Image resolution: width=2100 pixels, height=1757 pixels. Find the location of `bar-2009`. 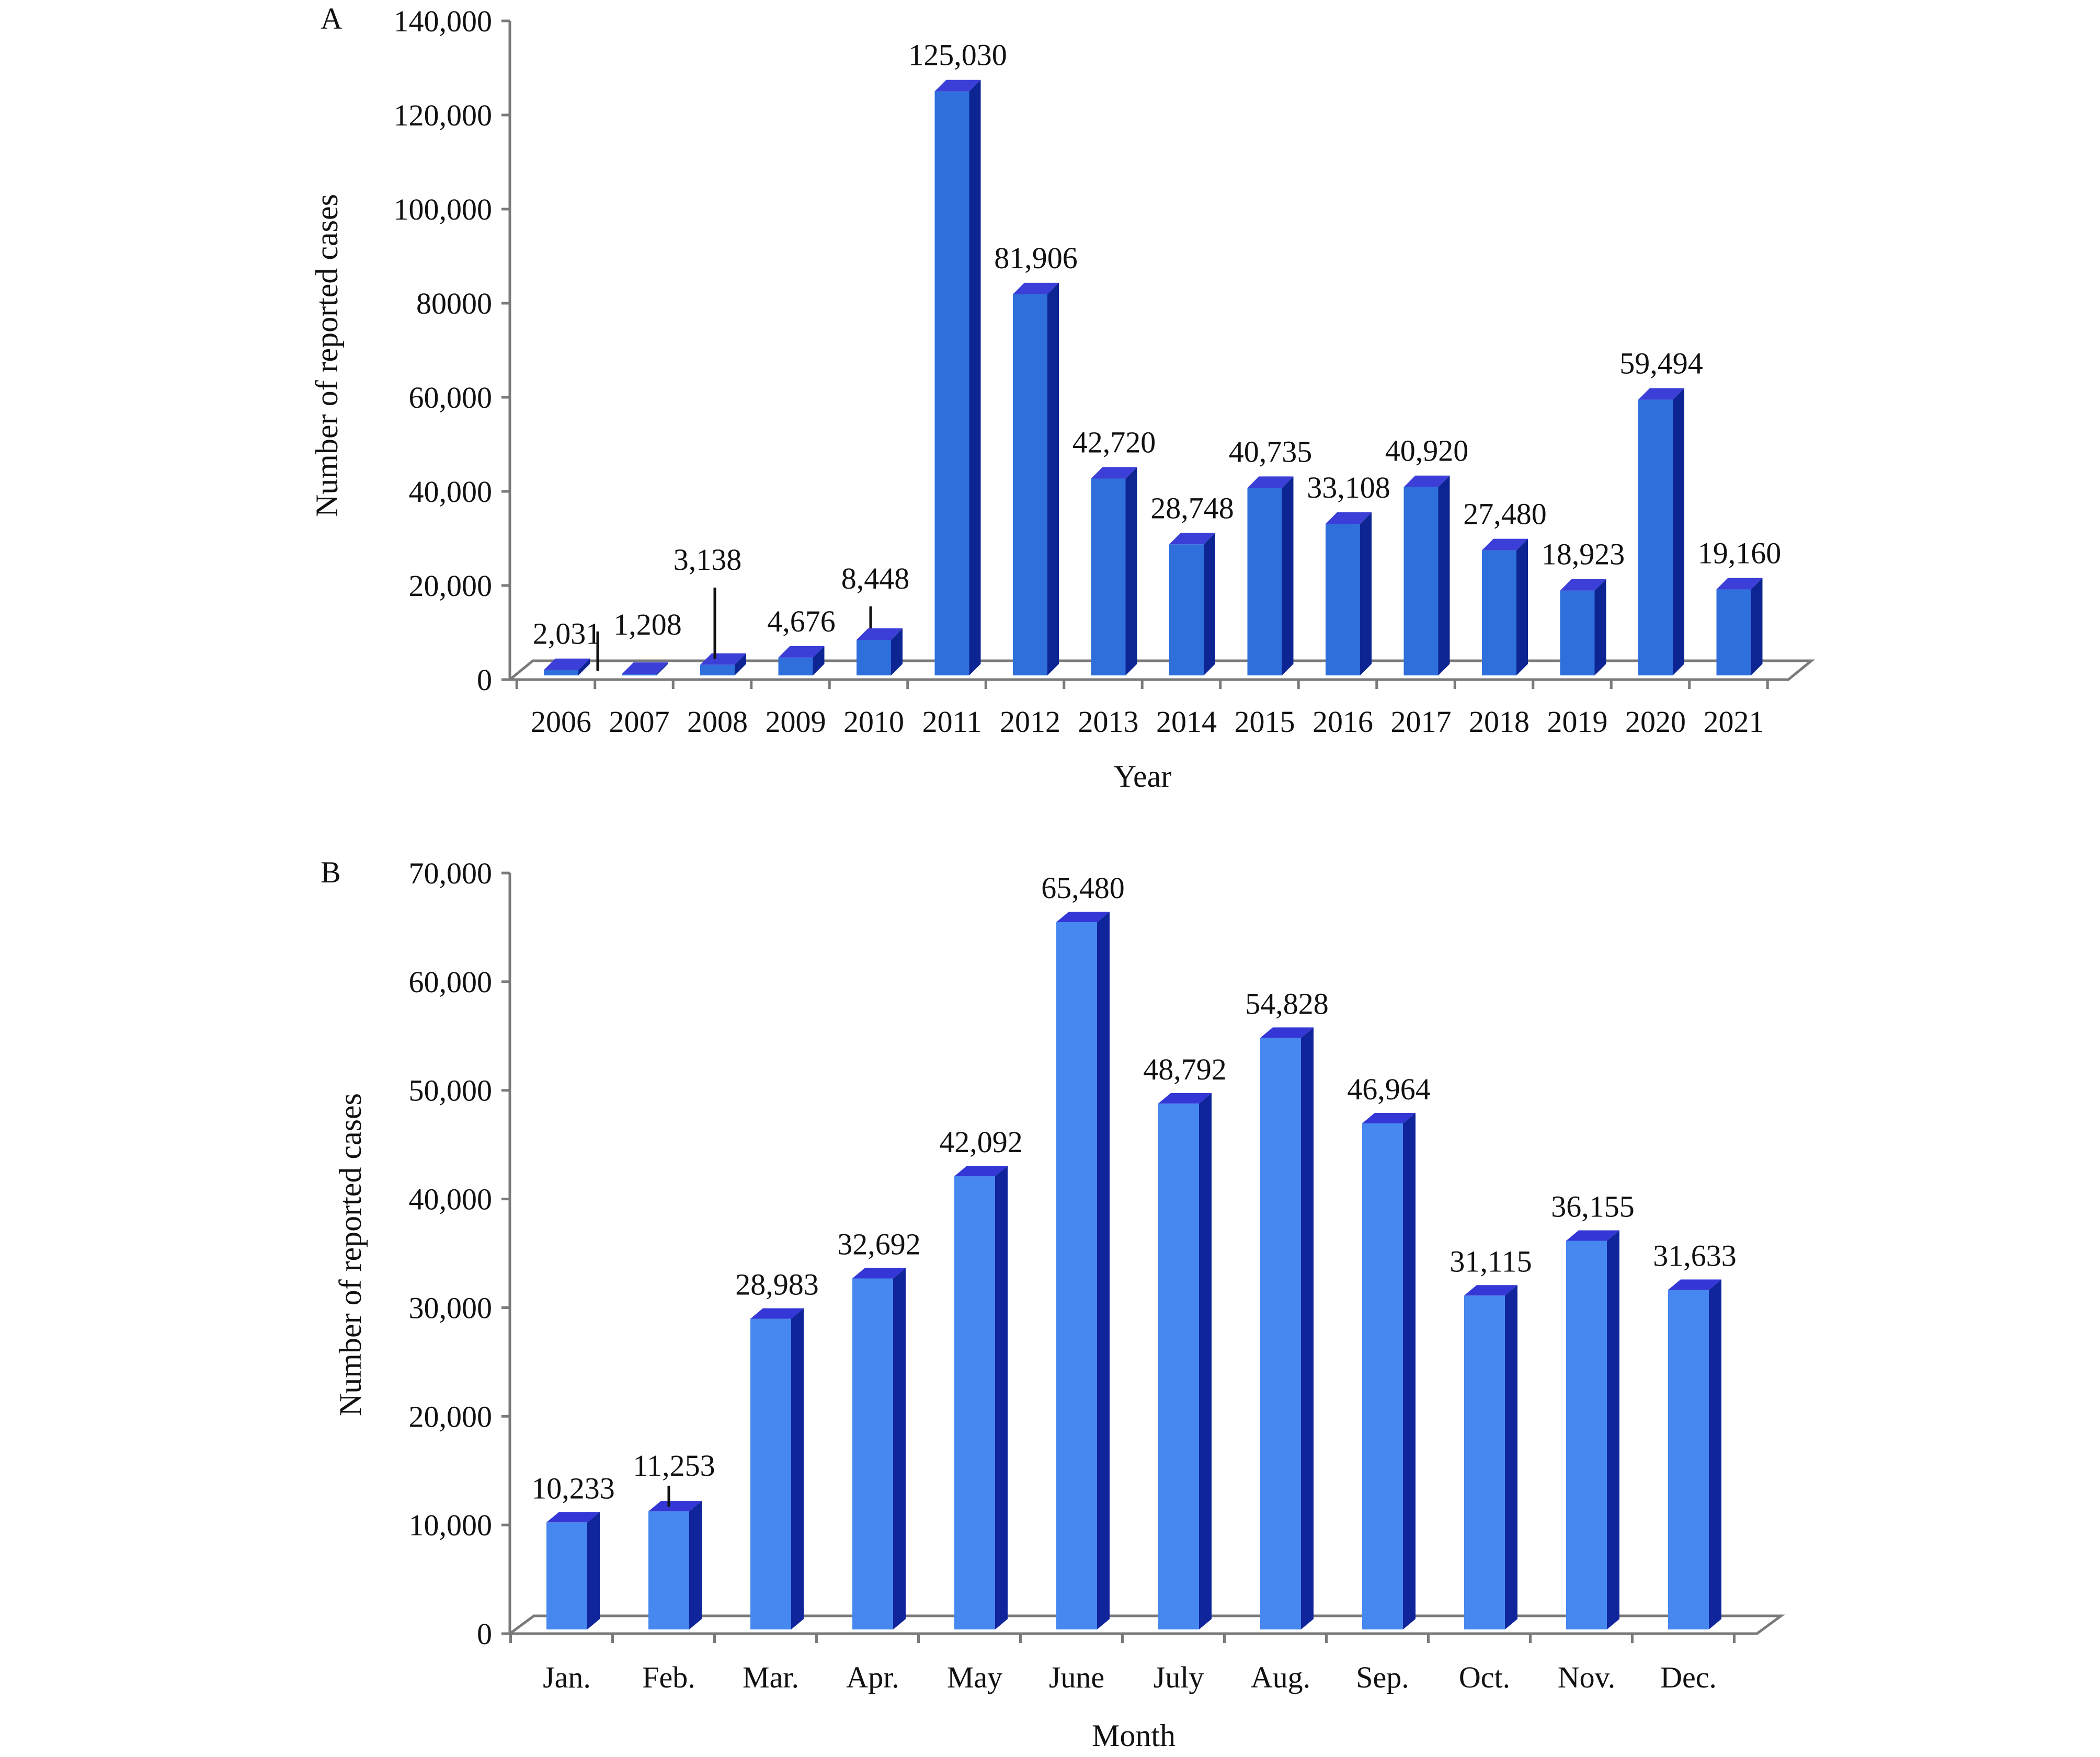

bar-2009 is located at coordinates (801, 660).